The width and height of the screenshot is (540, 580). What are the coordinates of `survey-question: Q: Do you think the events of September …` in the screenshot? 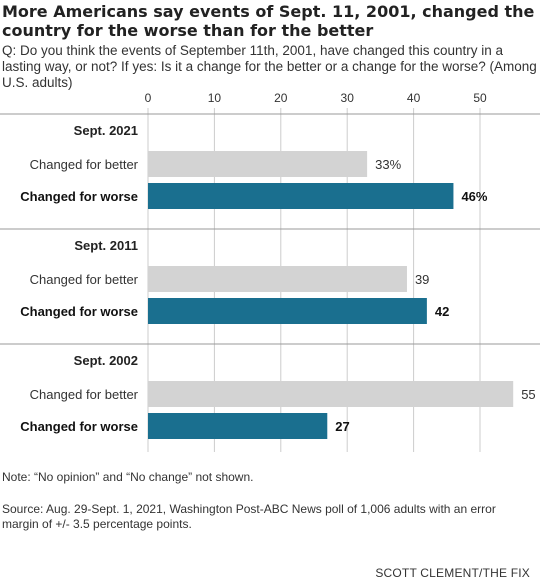 It's located at (269, 66).